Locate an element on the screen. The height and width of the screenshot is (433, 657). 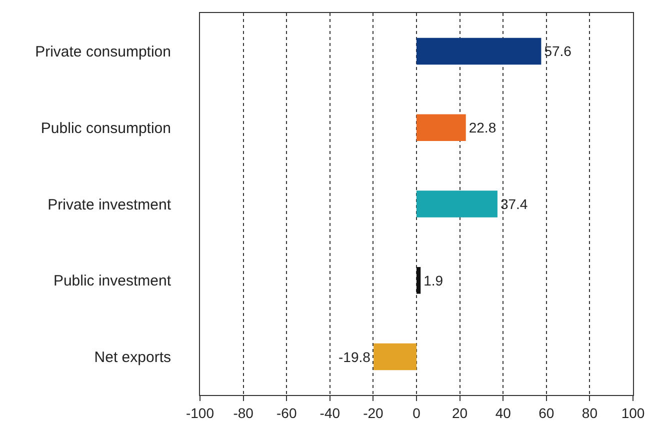
y-tick-label: Private consumption is located at coordinates (103, 51).